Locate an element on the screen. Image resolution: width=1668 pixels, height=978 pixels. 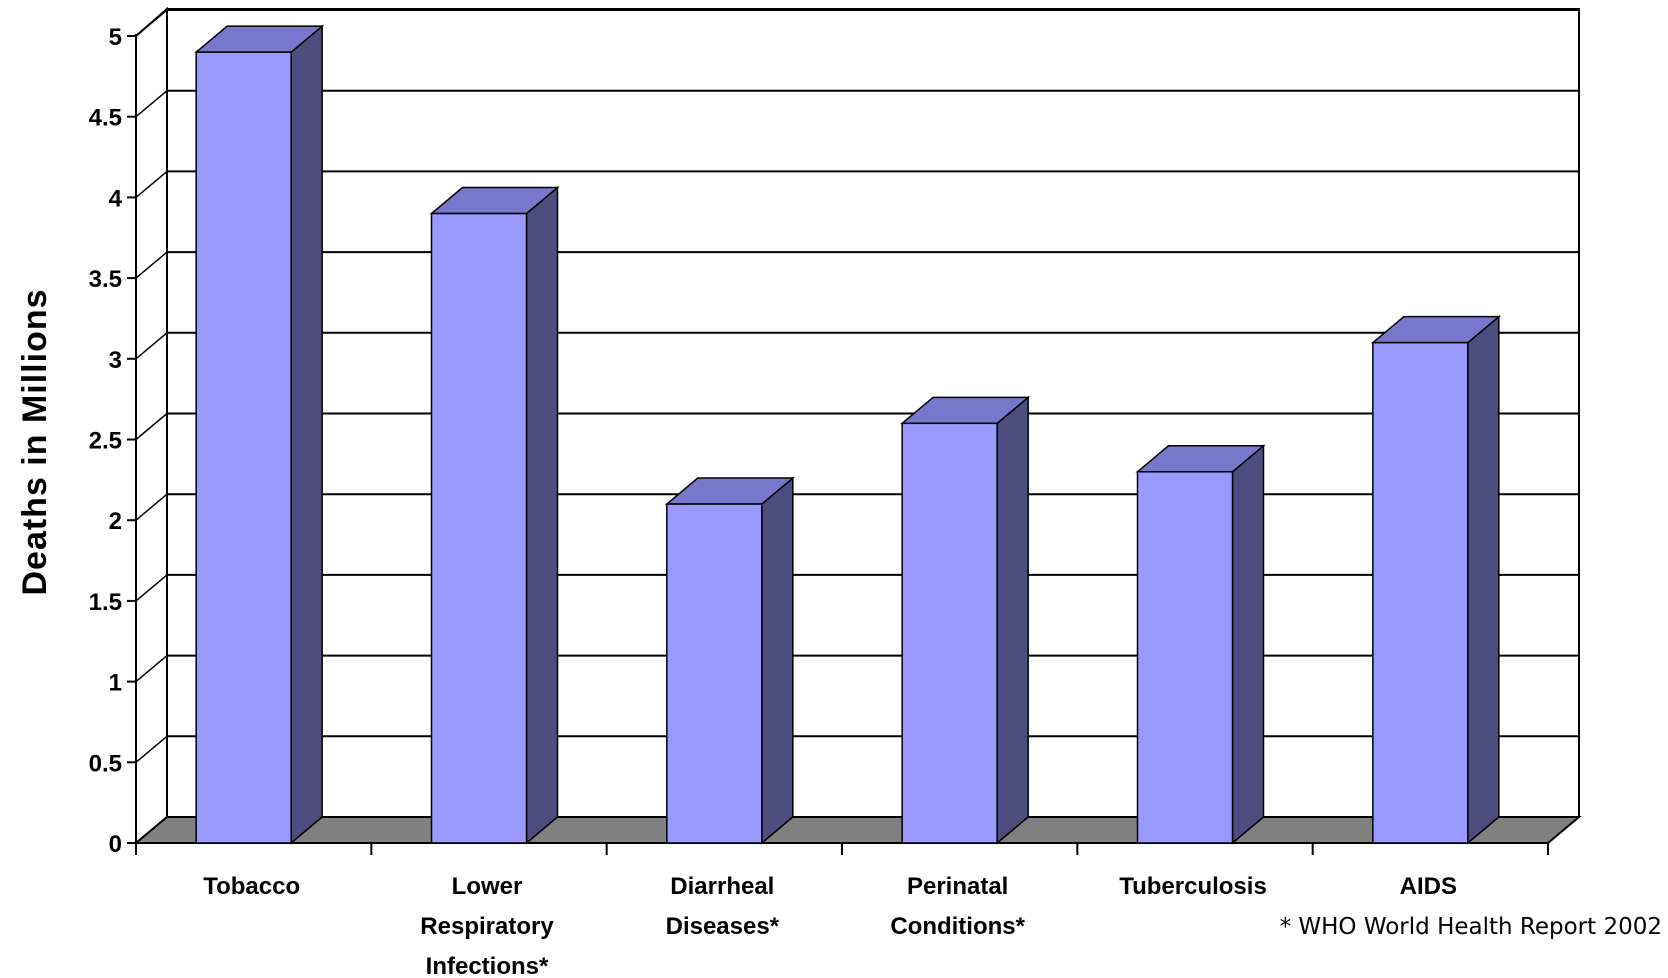
y-tick-label: 2.5 is located at coordinates (105, 441).